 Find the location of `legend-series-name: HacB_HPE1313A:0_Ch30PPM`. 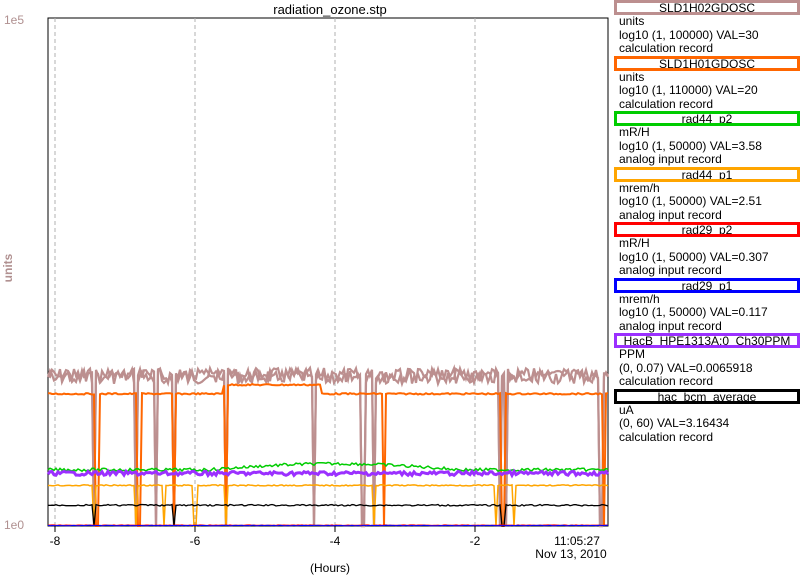

legend-series-name: HacB_HPE1313A:0_Ch30PPM is located at coordinates (707, 340).